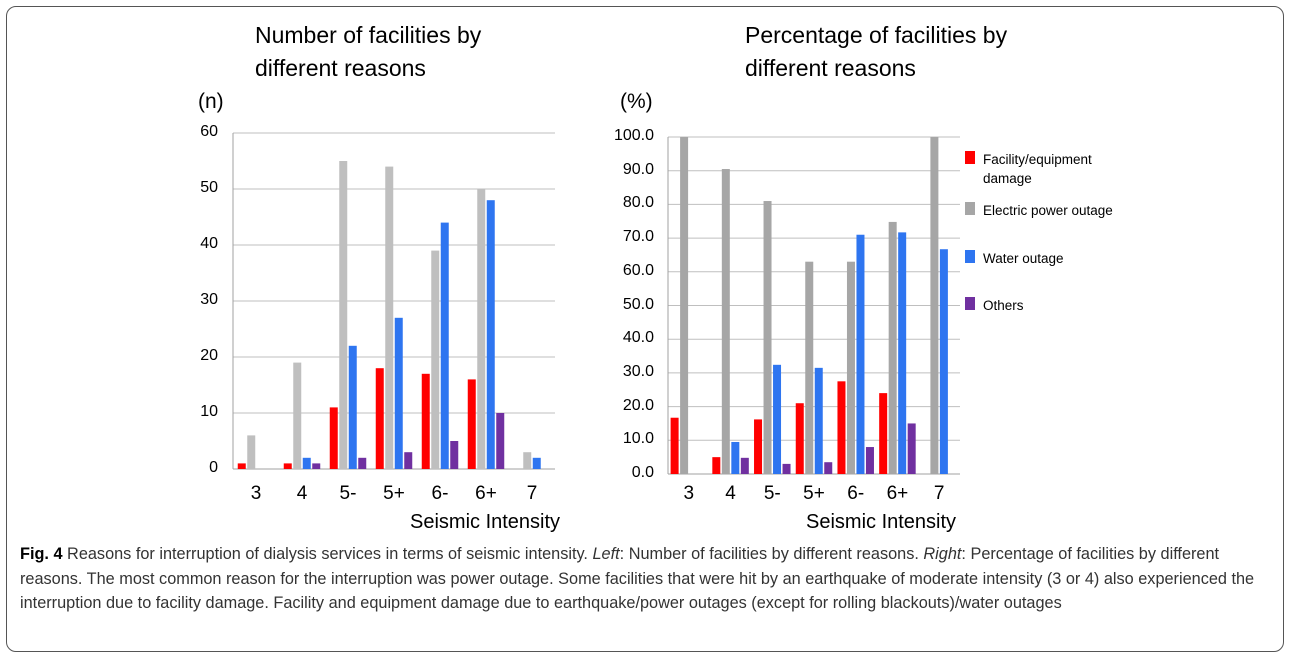  What do you see at coordinates (638, 169) in the screenshot?
I see `y-tick-label: 90.0` at bounding box center [638, 169].